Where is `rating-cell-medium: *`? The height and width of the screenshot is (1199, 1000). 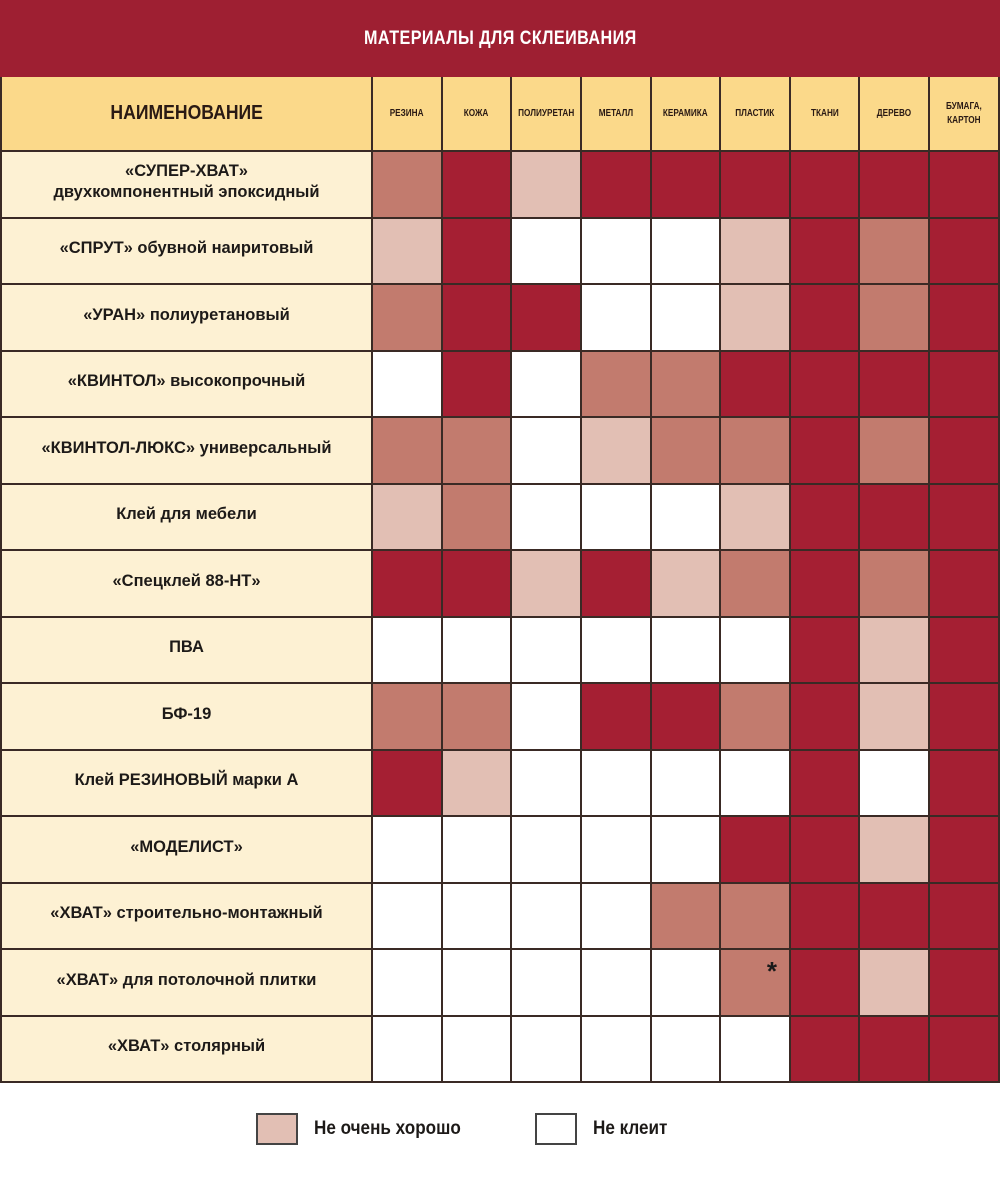 rating-cell-medium: * is located at coordinates (756, 983).